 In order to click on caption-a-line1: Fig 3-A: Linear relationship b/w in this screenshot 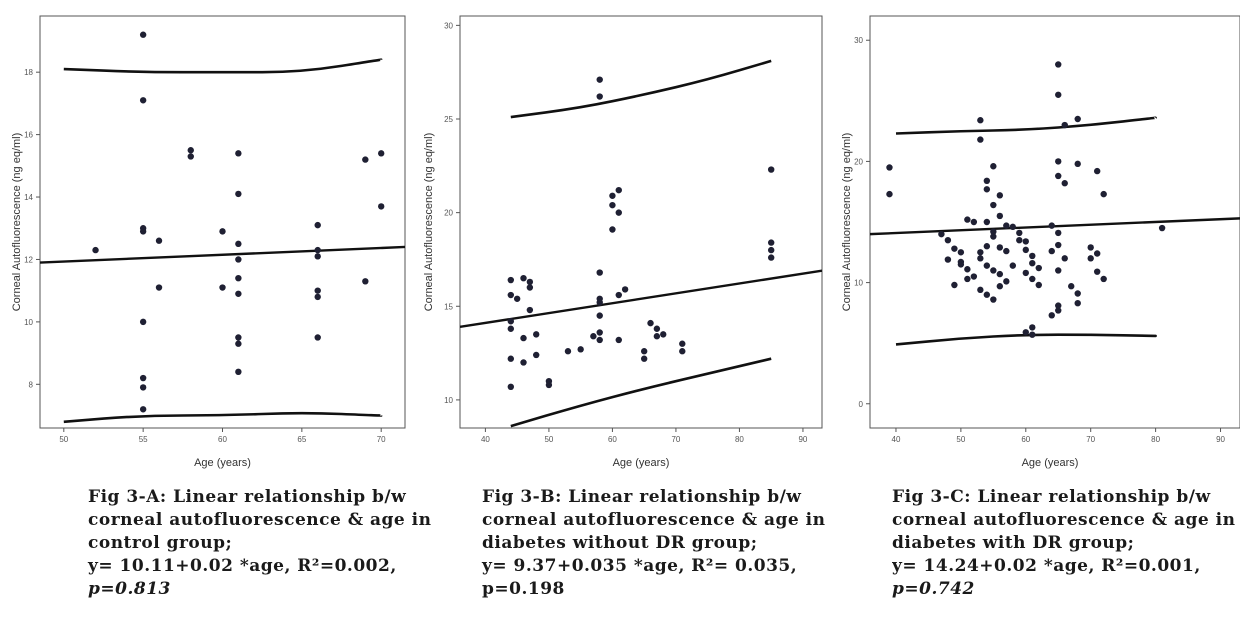, I will do `click(247, 497)`.